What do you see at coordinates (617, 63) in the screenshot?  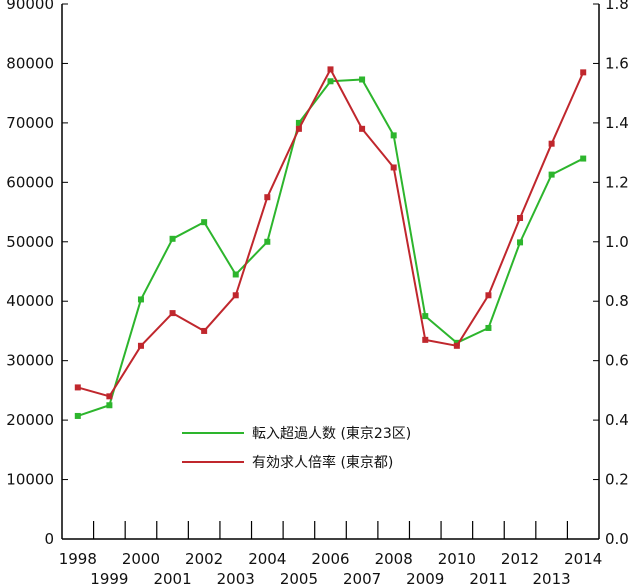 I see `right-y-tick-label: 1.6` at bounding box center [617, 63].